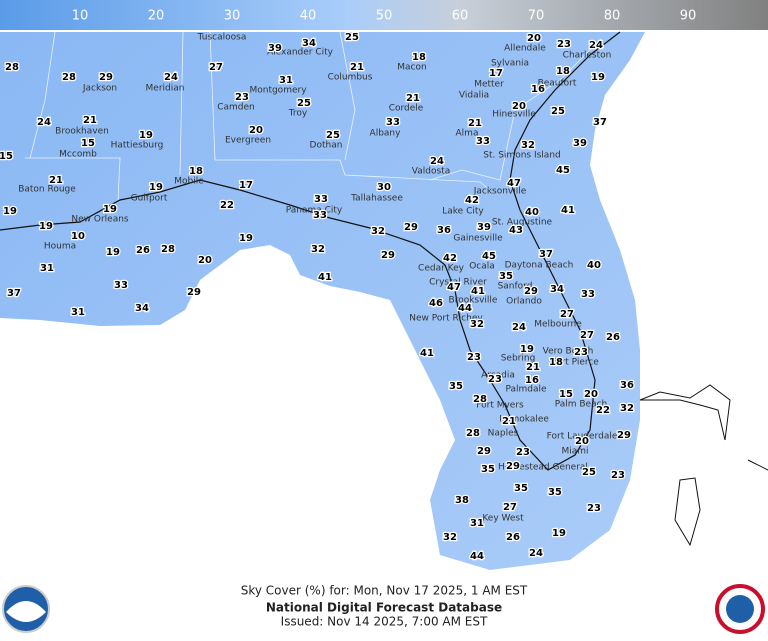 This screenshot has width=768, height=641. What do you see at coordinates (137, 146) in the screenshot?
I see `city-label: Hattiesburg` at bounding box center [137, 146].